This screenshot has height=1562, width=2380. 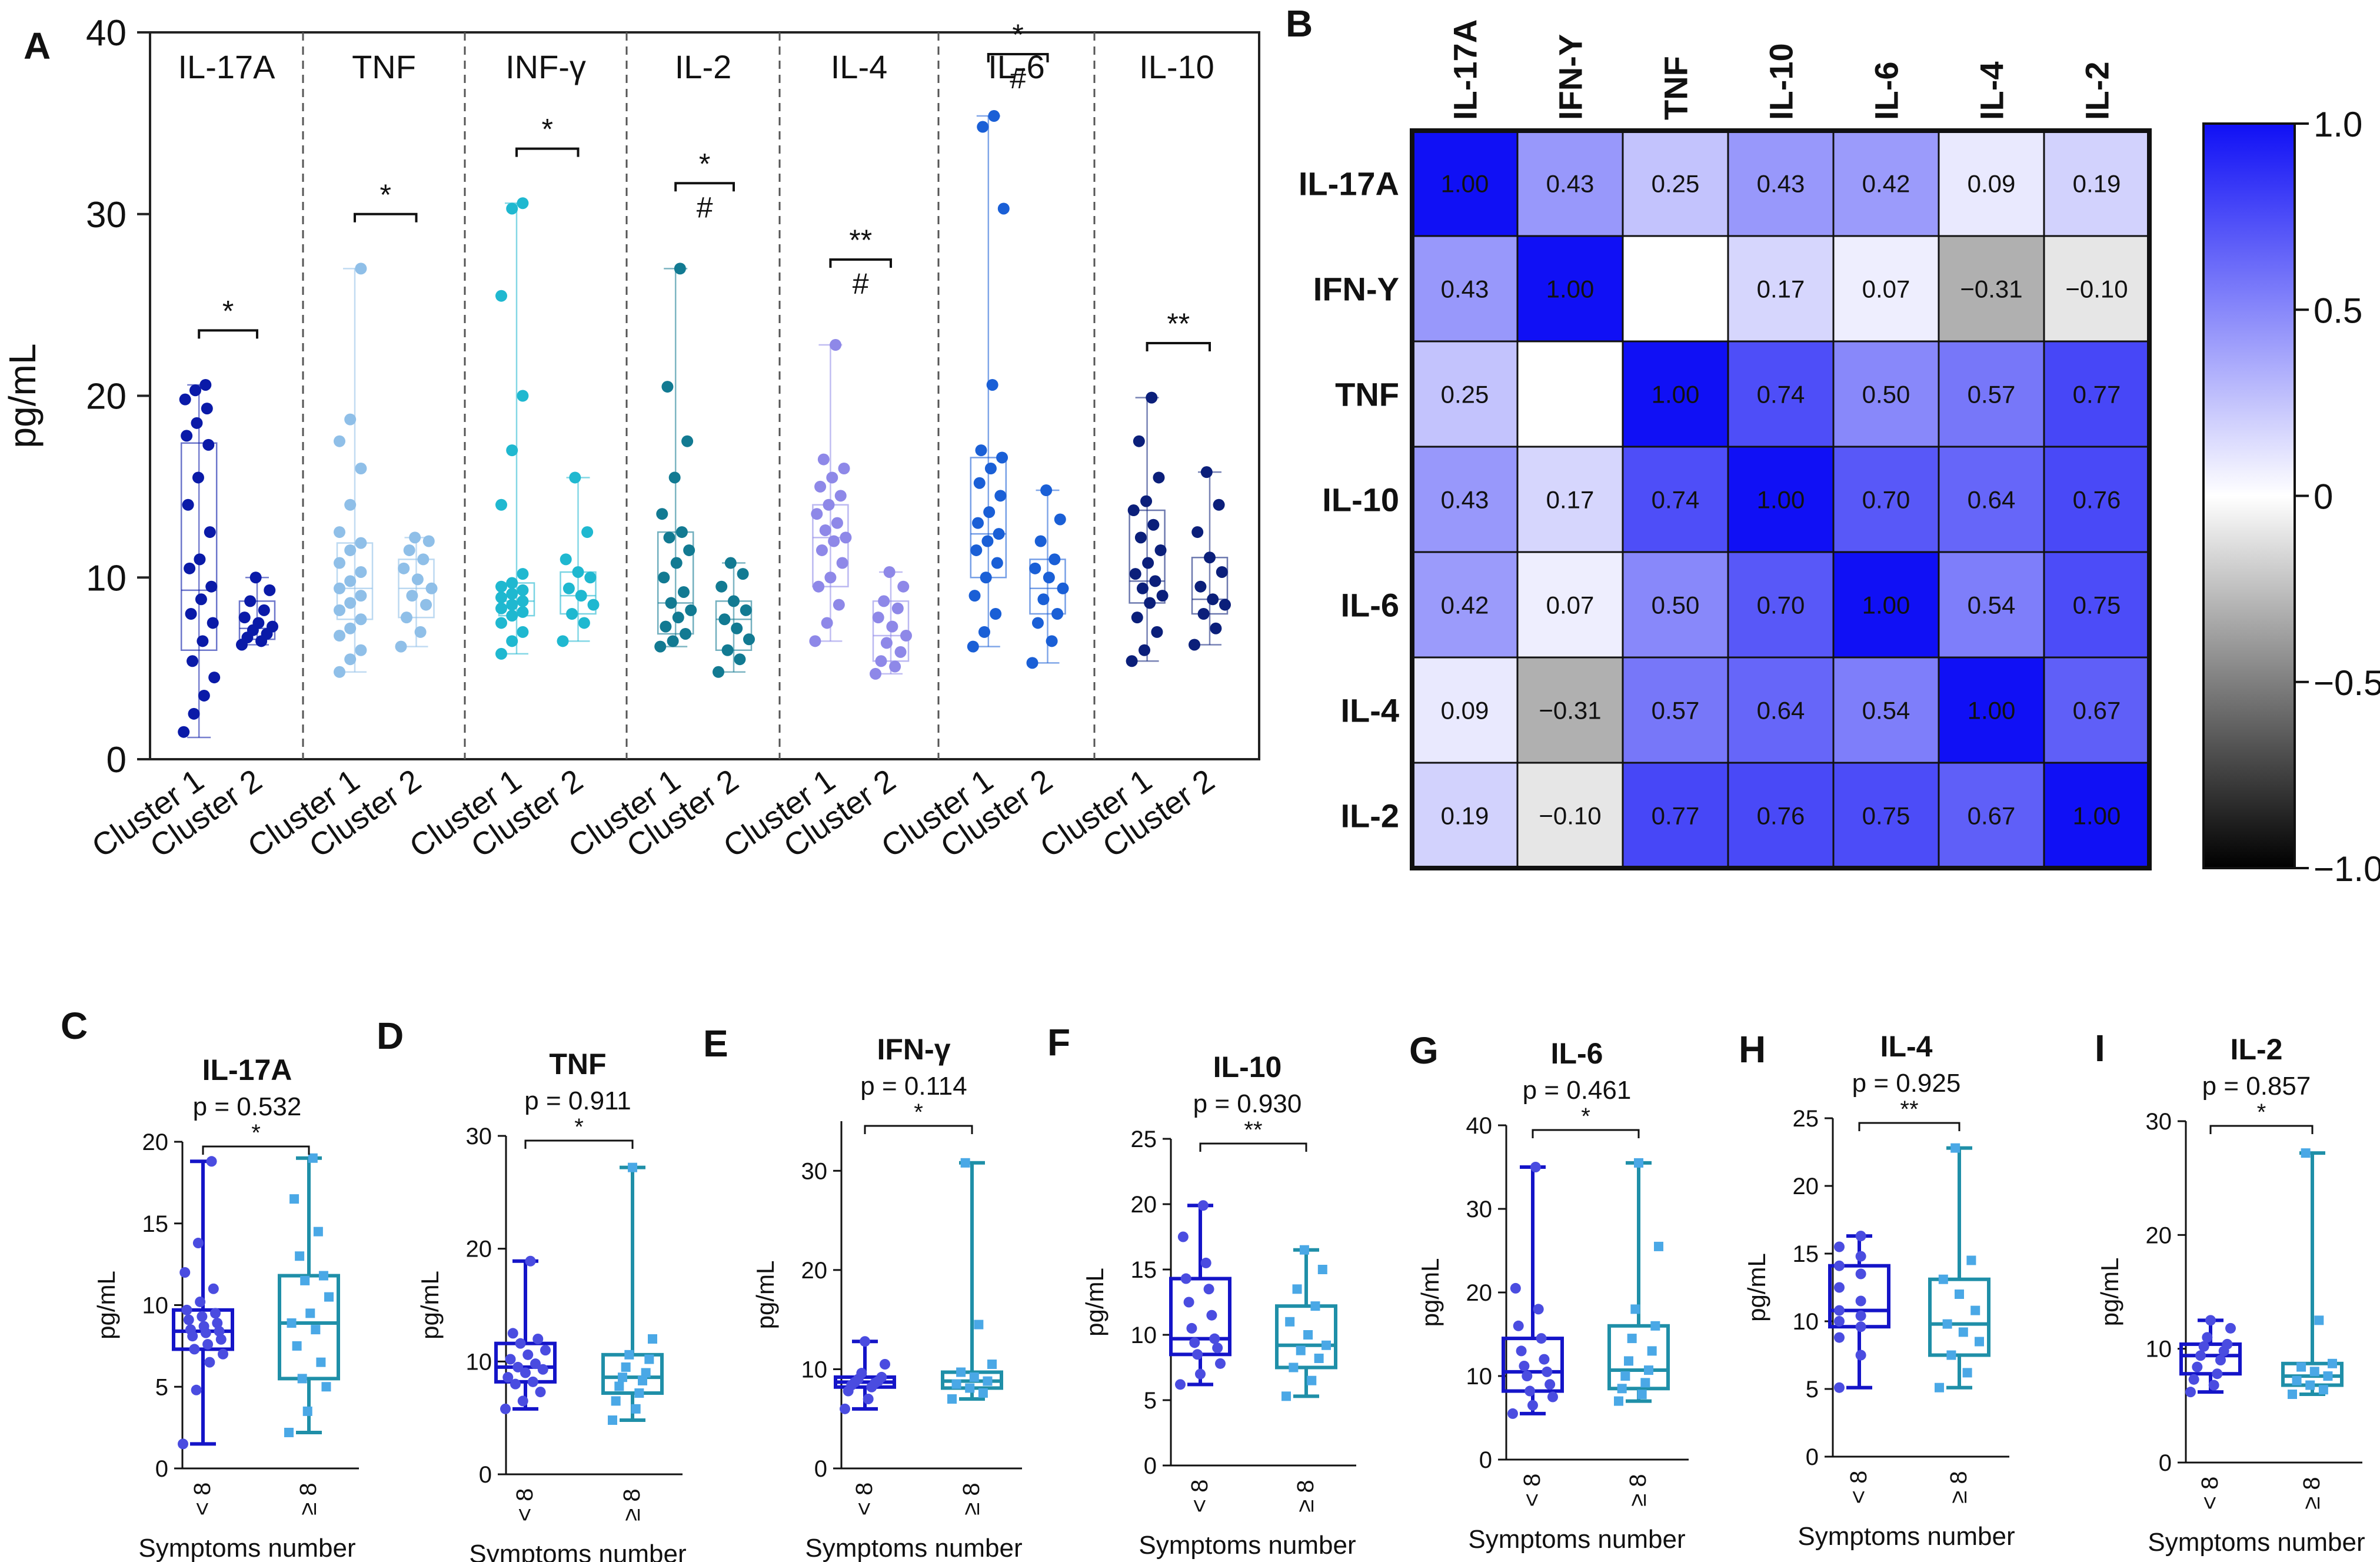 I want to click on group-title: IL-2, so click(x=703, y=66).